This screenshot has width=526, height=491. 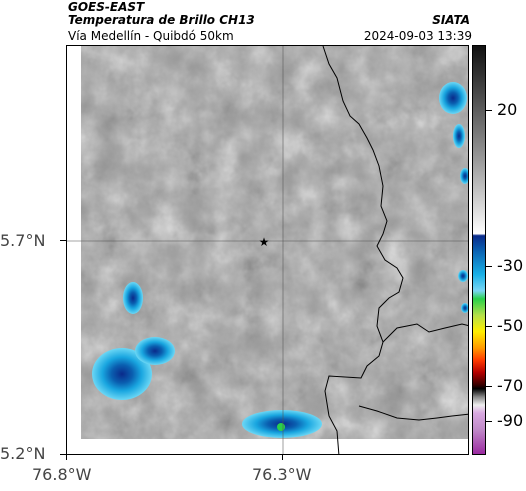 What do you see at coordinates (23, 240) in the screenshot?
I see `lat-tick-5-7: 5.7°N` at bounding box center [23, 240].